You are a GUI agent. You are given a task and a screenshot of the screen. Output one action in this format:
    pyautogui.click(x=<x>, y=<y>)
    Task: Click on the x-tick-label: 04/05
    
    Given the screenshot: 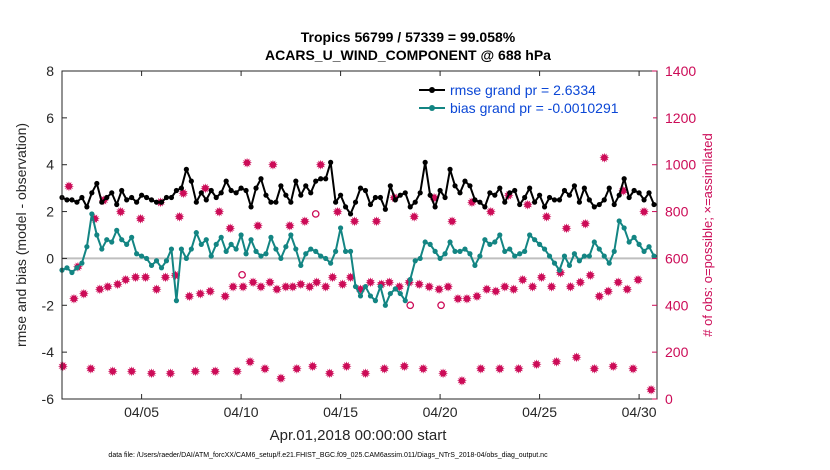 What is the action you would take?
    pyautogui.click(x=141, y=412)
    